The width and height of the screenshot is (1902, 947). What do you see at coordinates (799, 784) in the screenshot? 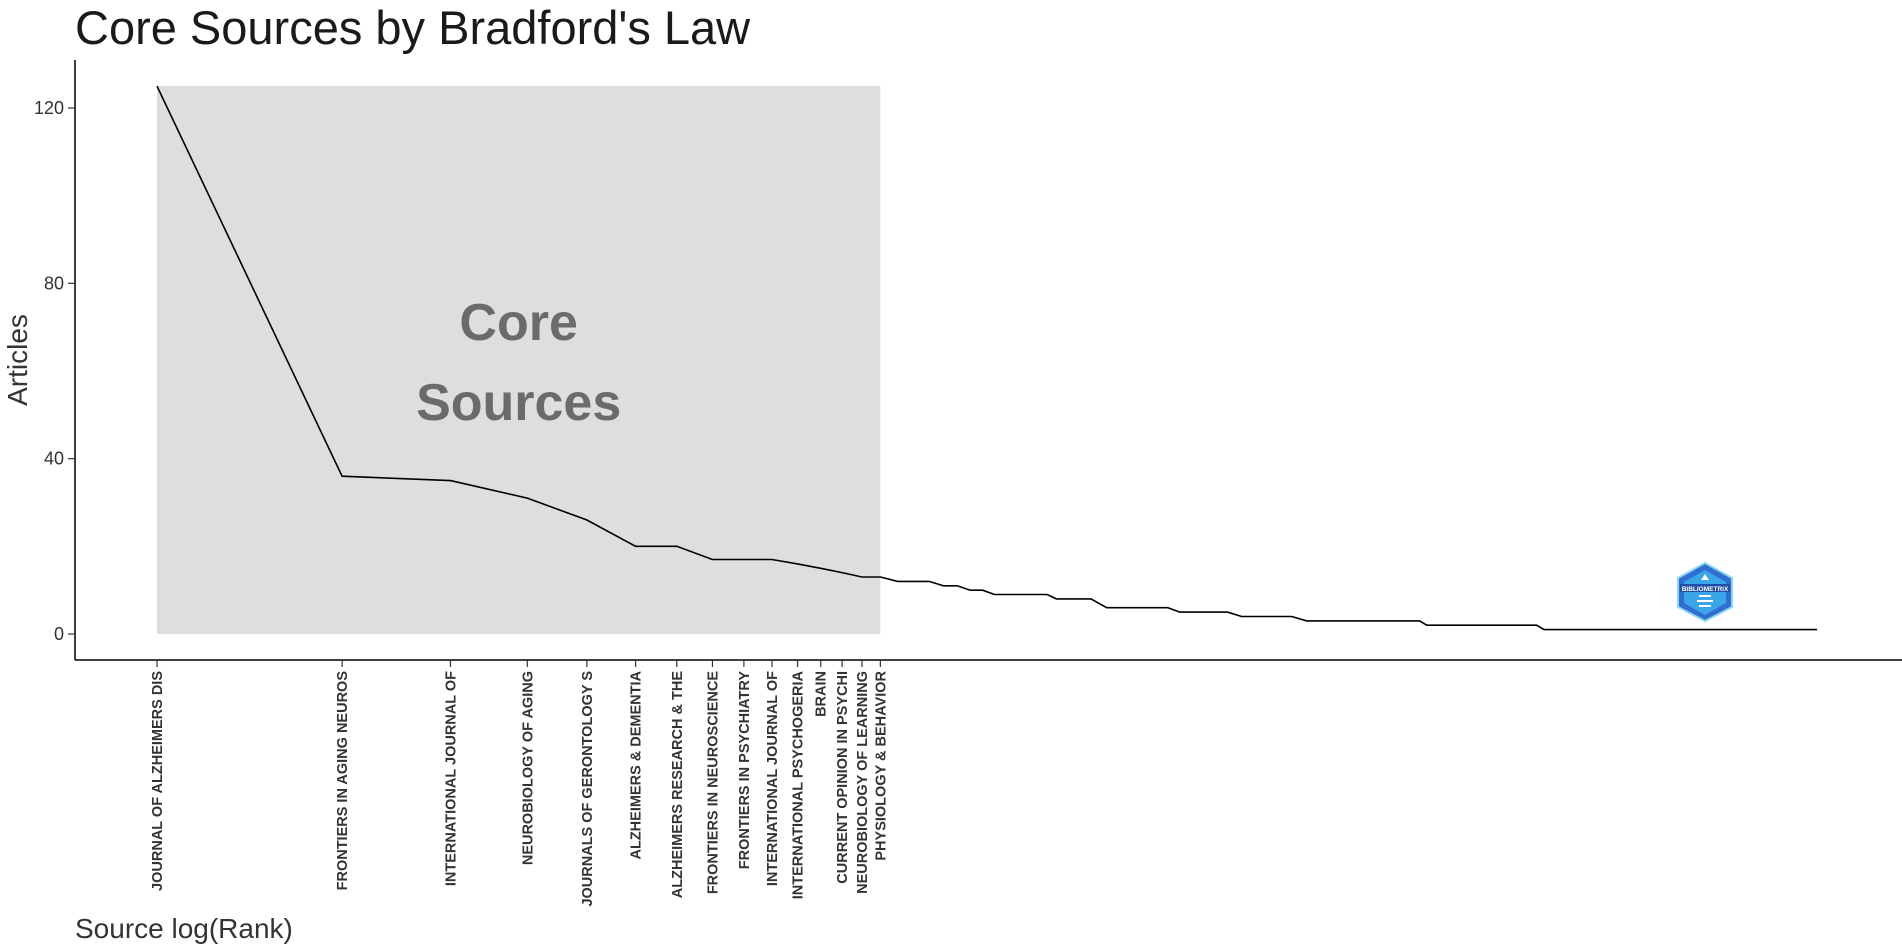
I see `x-tick-label: INTERNATIONAL PSYCHOGERIA` at bounding box center [799, 784].